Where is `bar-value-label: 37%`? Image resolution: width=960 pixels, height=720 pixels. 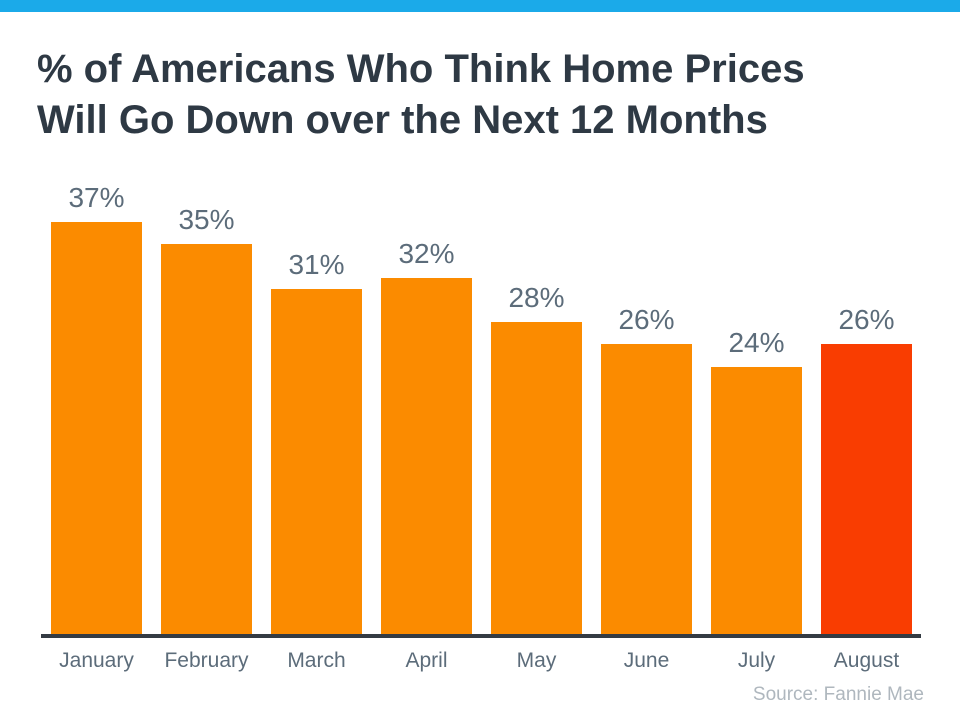
bar-value-label: 37% is located at coordinates (96, 197).